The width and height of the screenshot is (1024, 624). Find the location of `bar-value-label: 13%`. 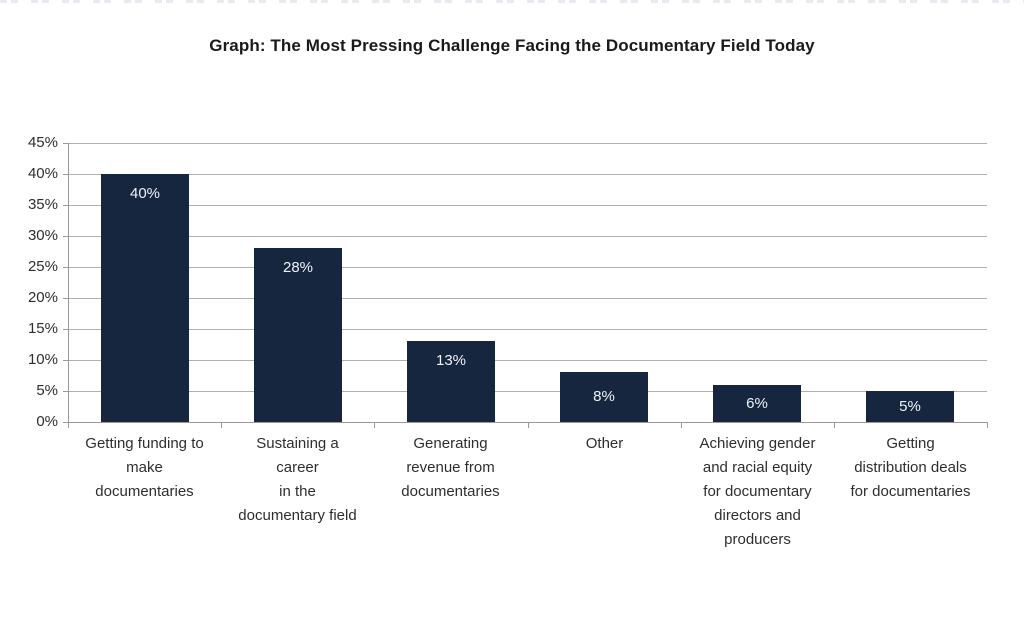

bar-value-label: 13% is located at coordinates (451, 360).